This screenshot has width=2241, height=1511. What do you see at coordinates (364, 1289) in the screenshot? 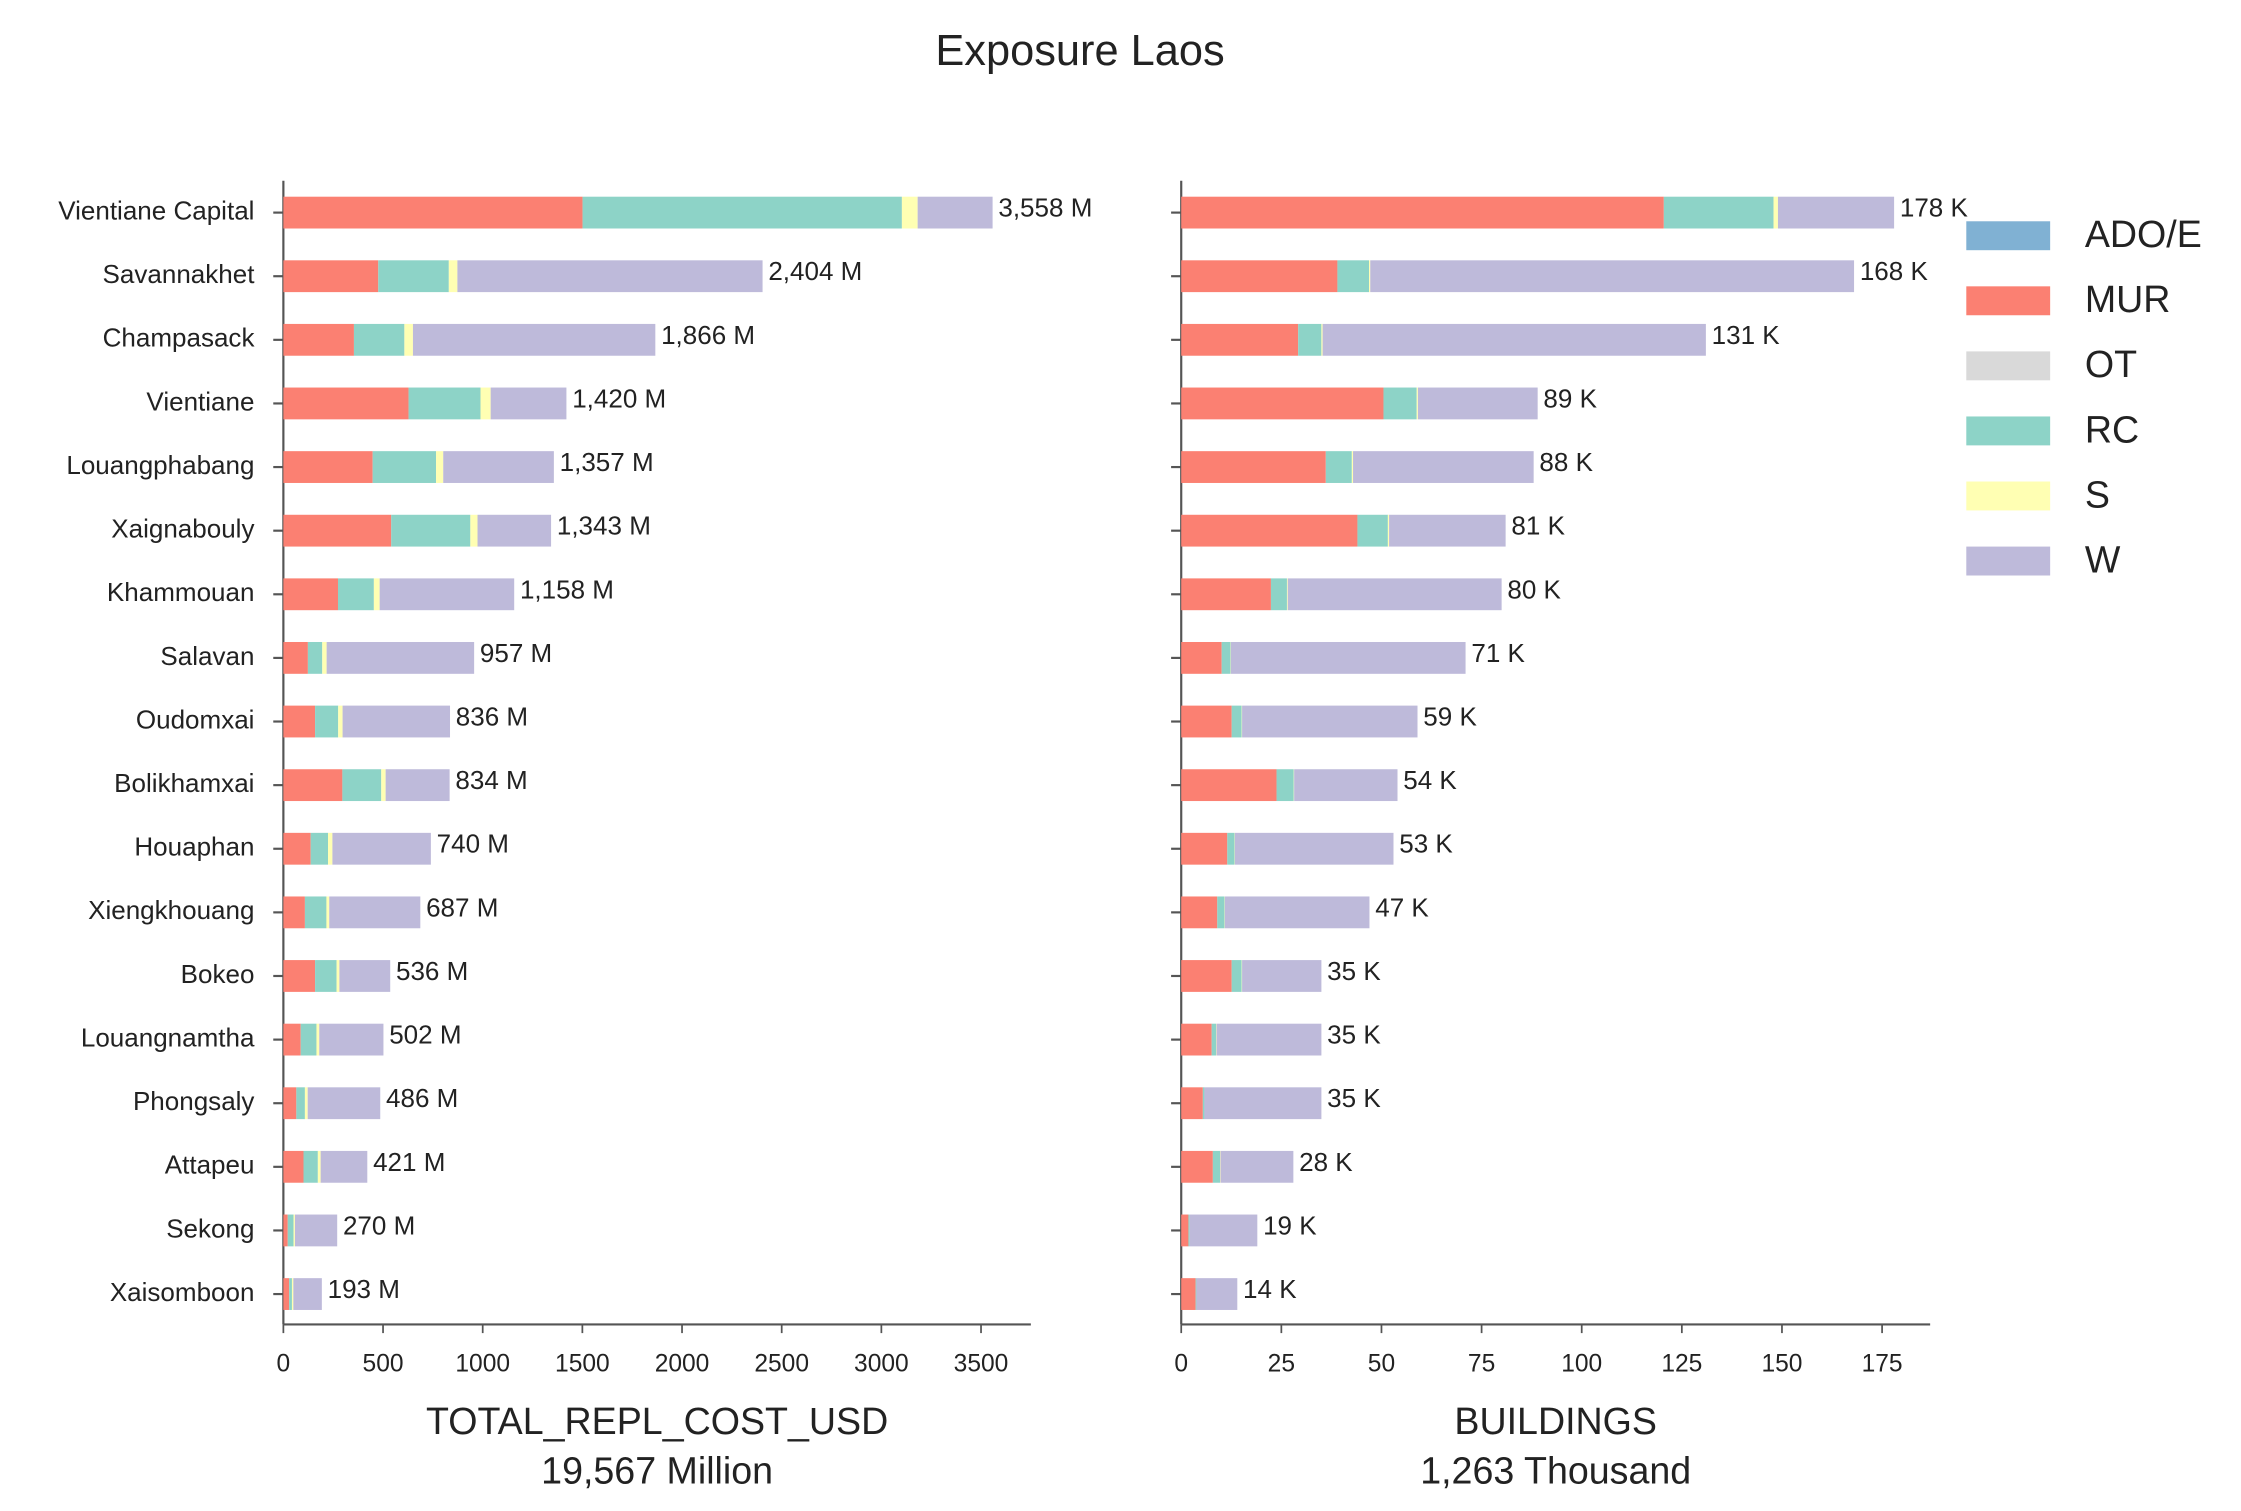
I see `total-label: 193 M` at bounding box center [364, 1289].